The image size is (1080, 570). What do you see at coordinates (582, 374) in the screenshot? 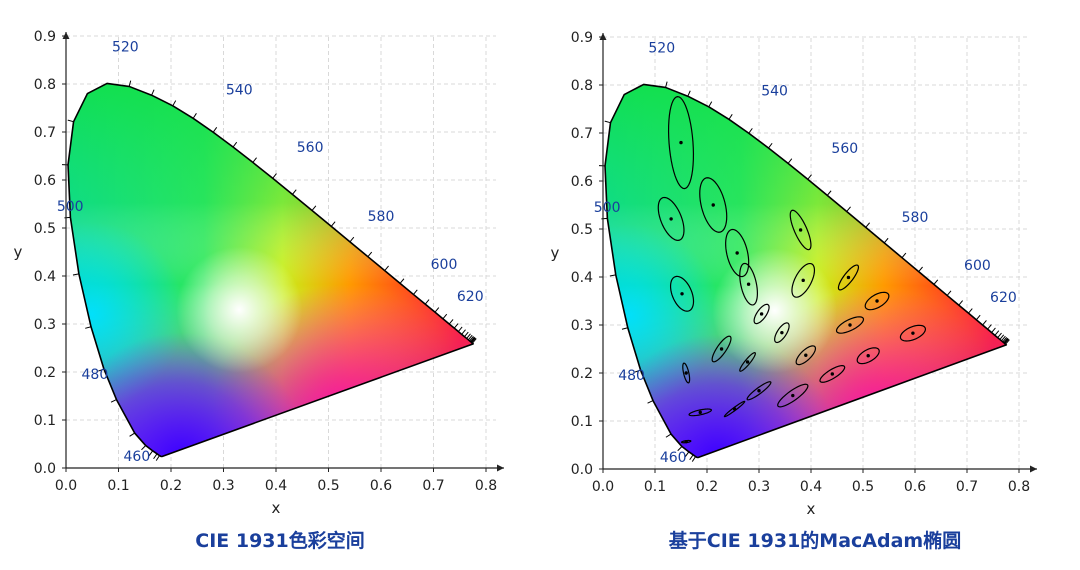
I see `y-tick-label: 0.2` at bounding box center [582, 374].